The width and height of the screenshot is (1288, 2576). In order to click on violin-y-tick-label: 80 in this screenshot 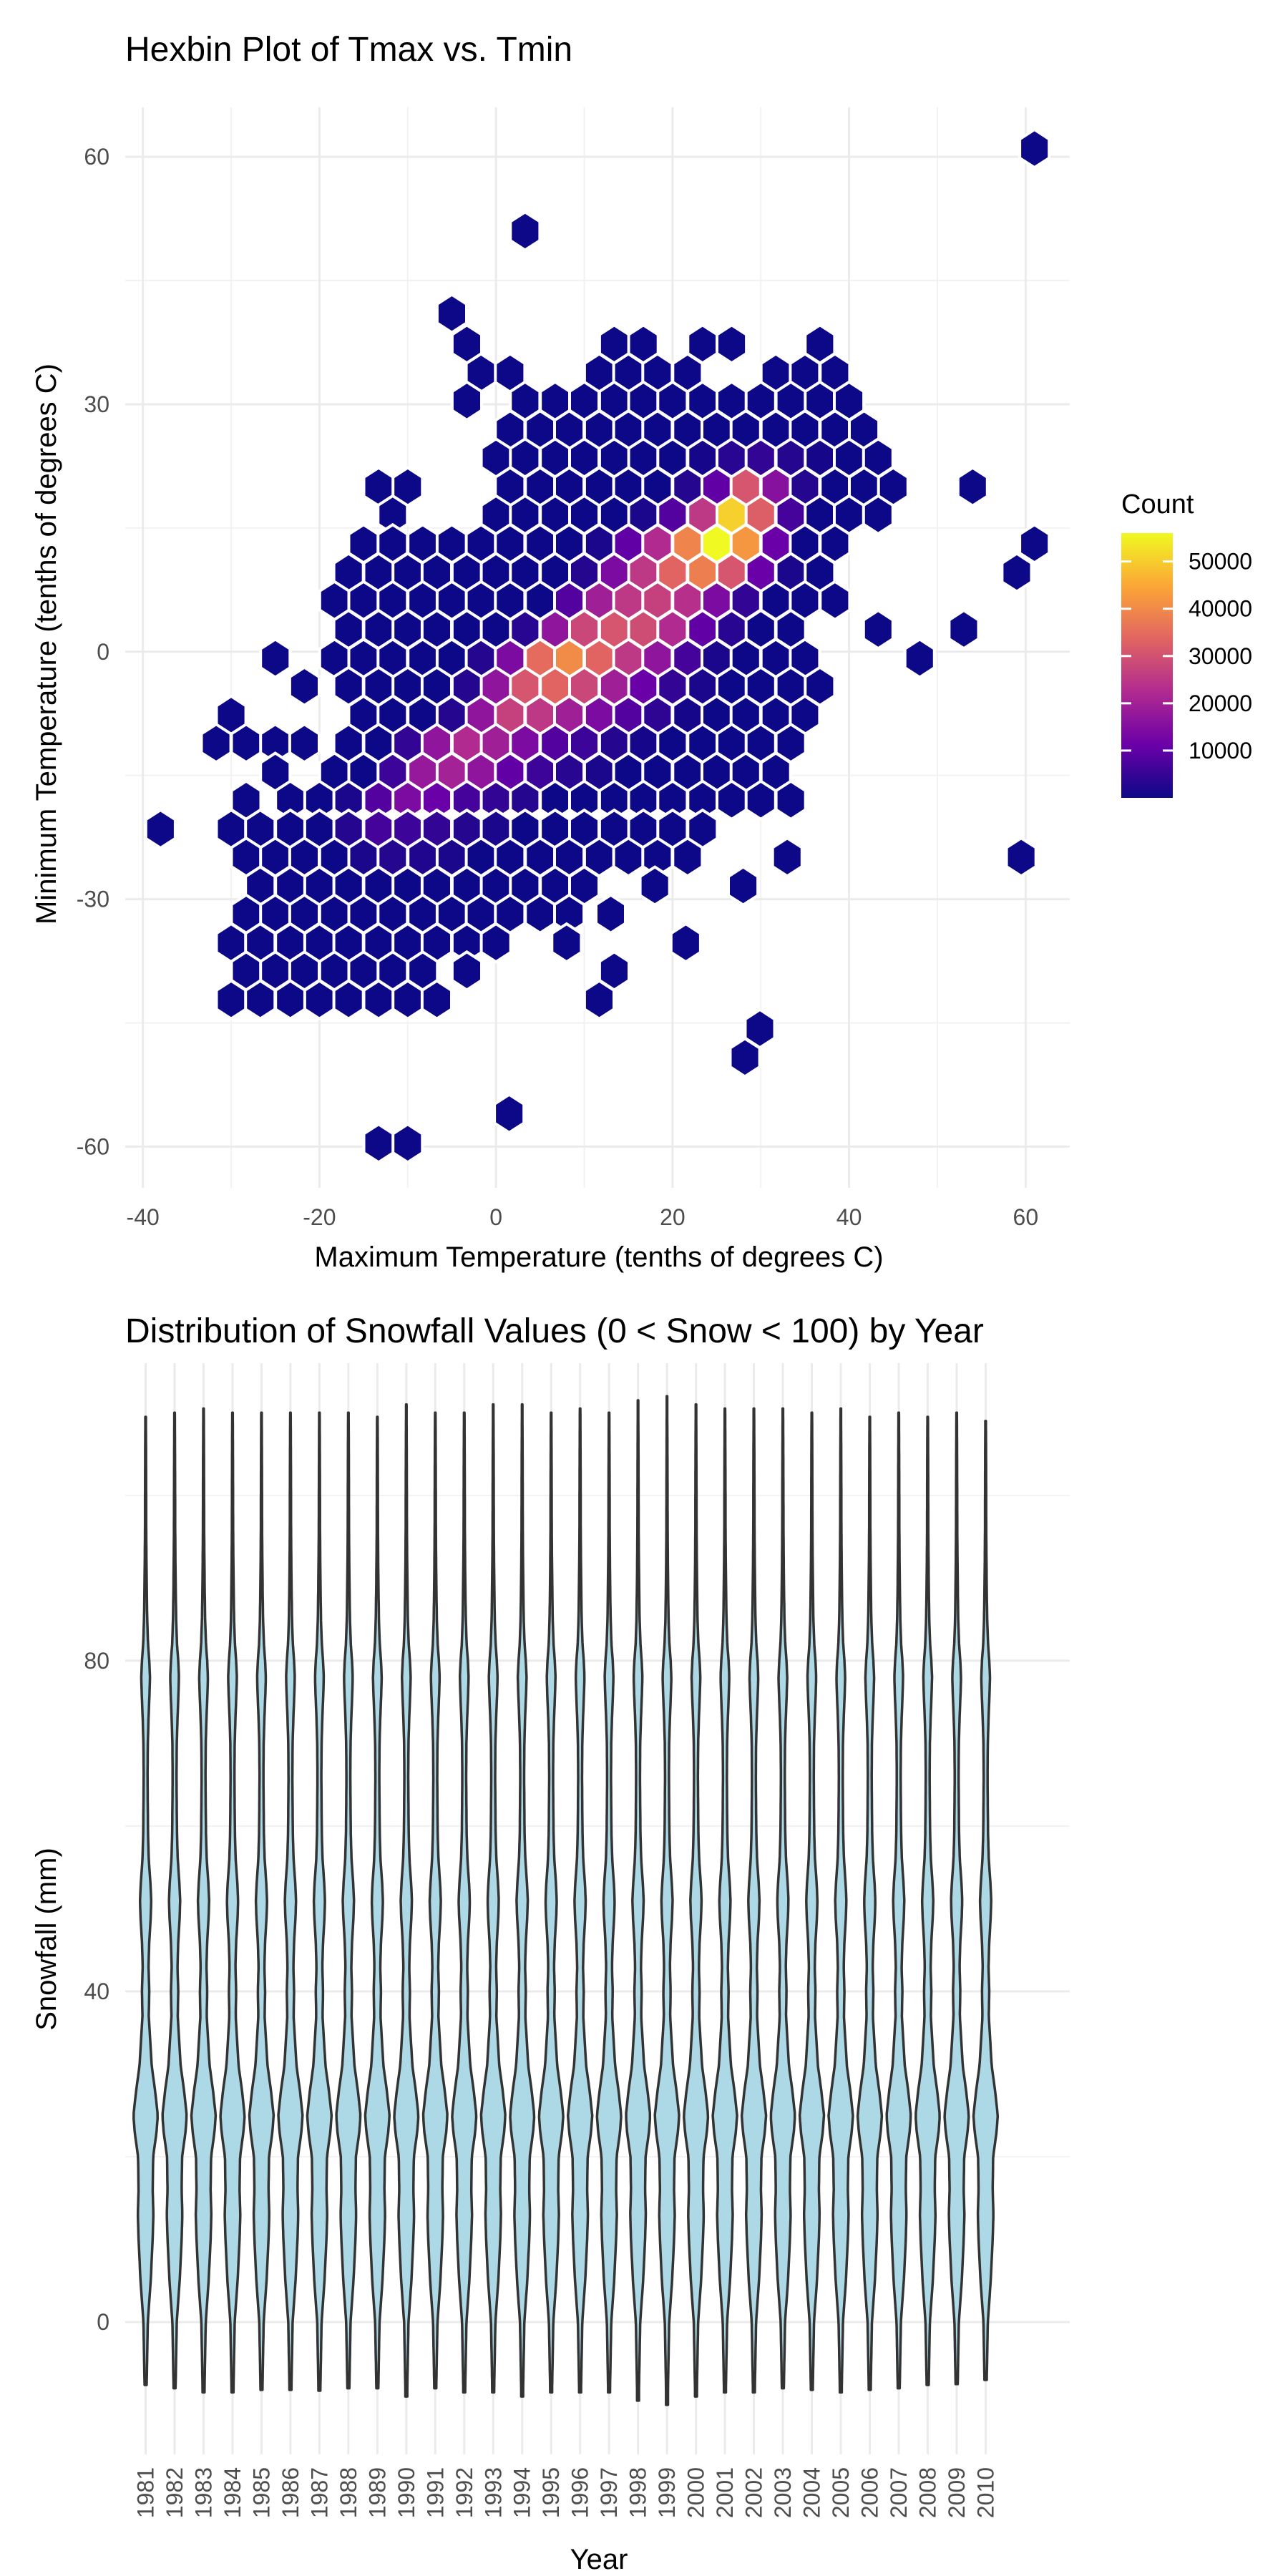, I will do `click(96, 1661)`.